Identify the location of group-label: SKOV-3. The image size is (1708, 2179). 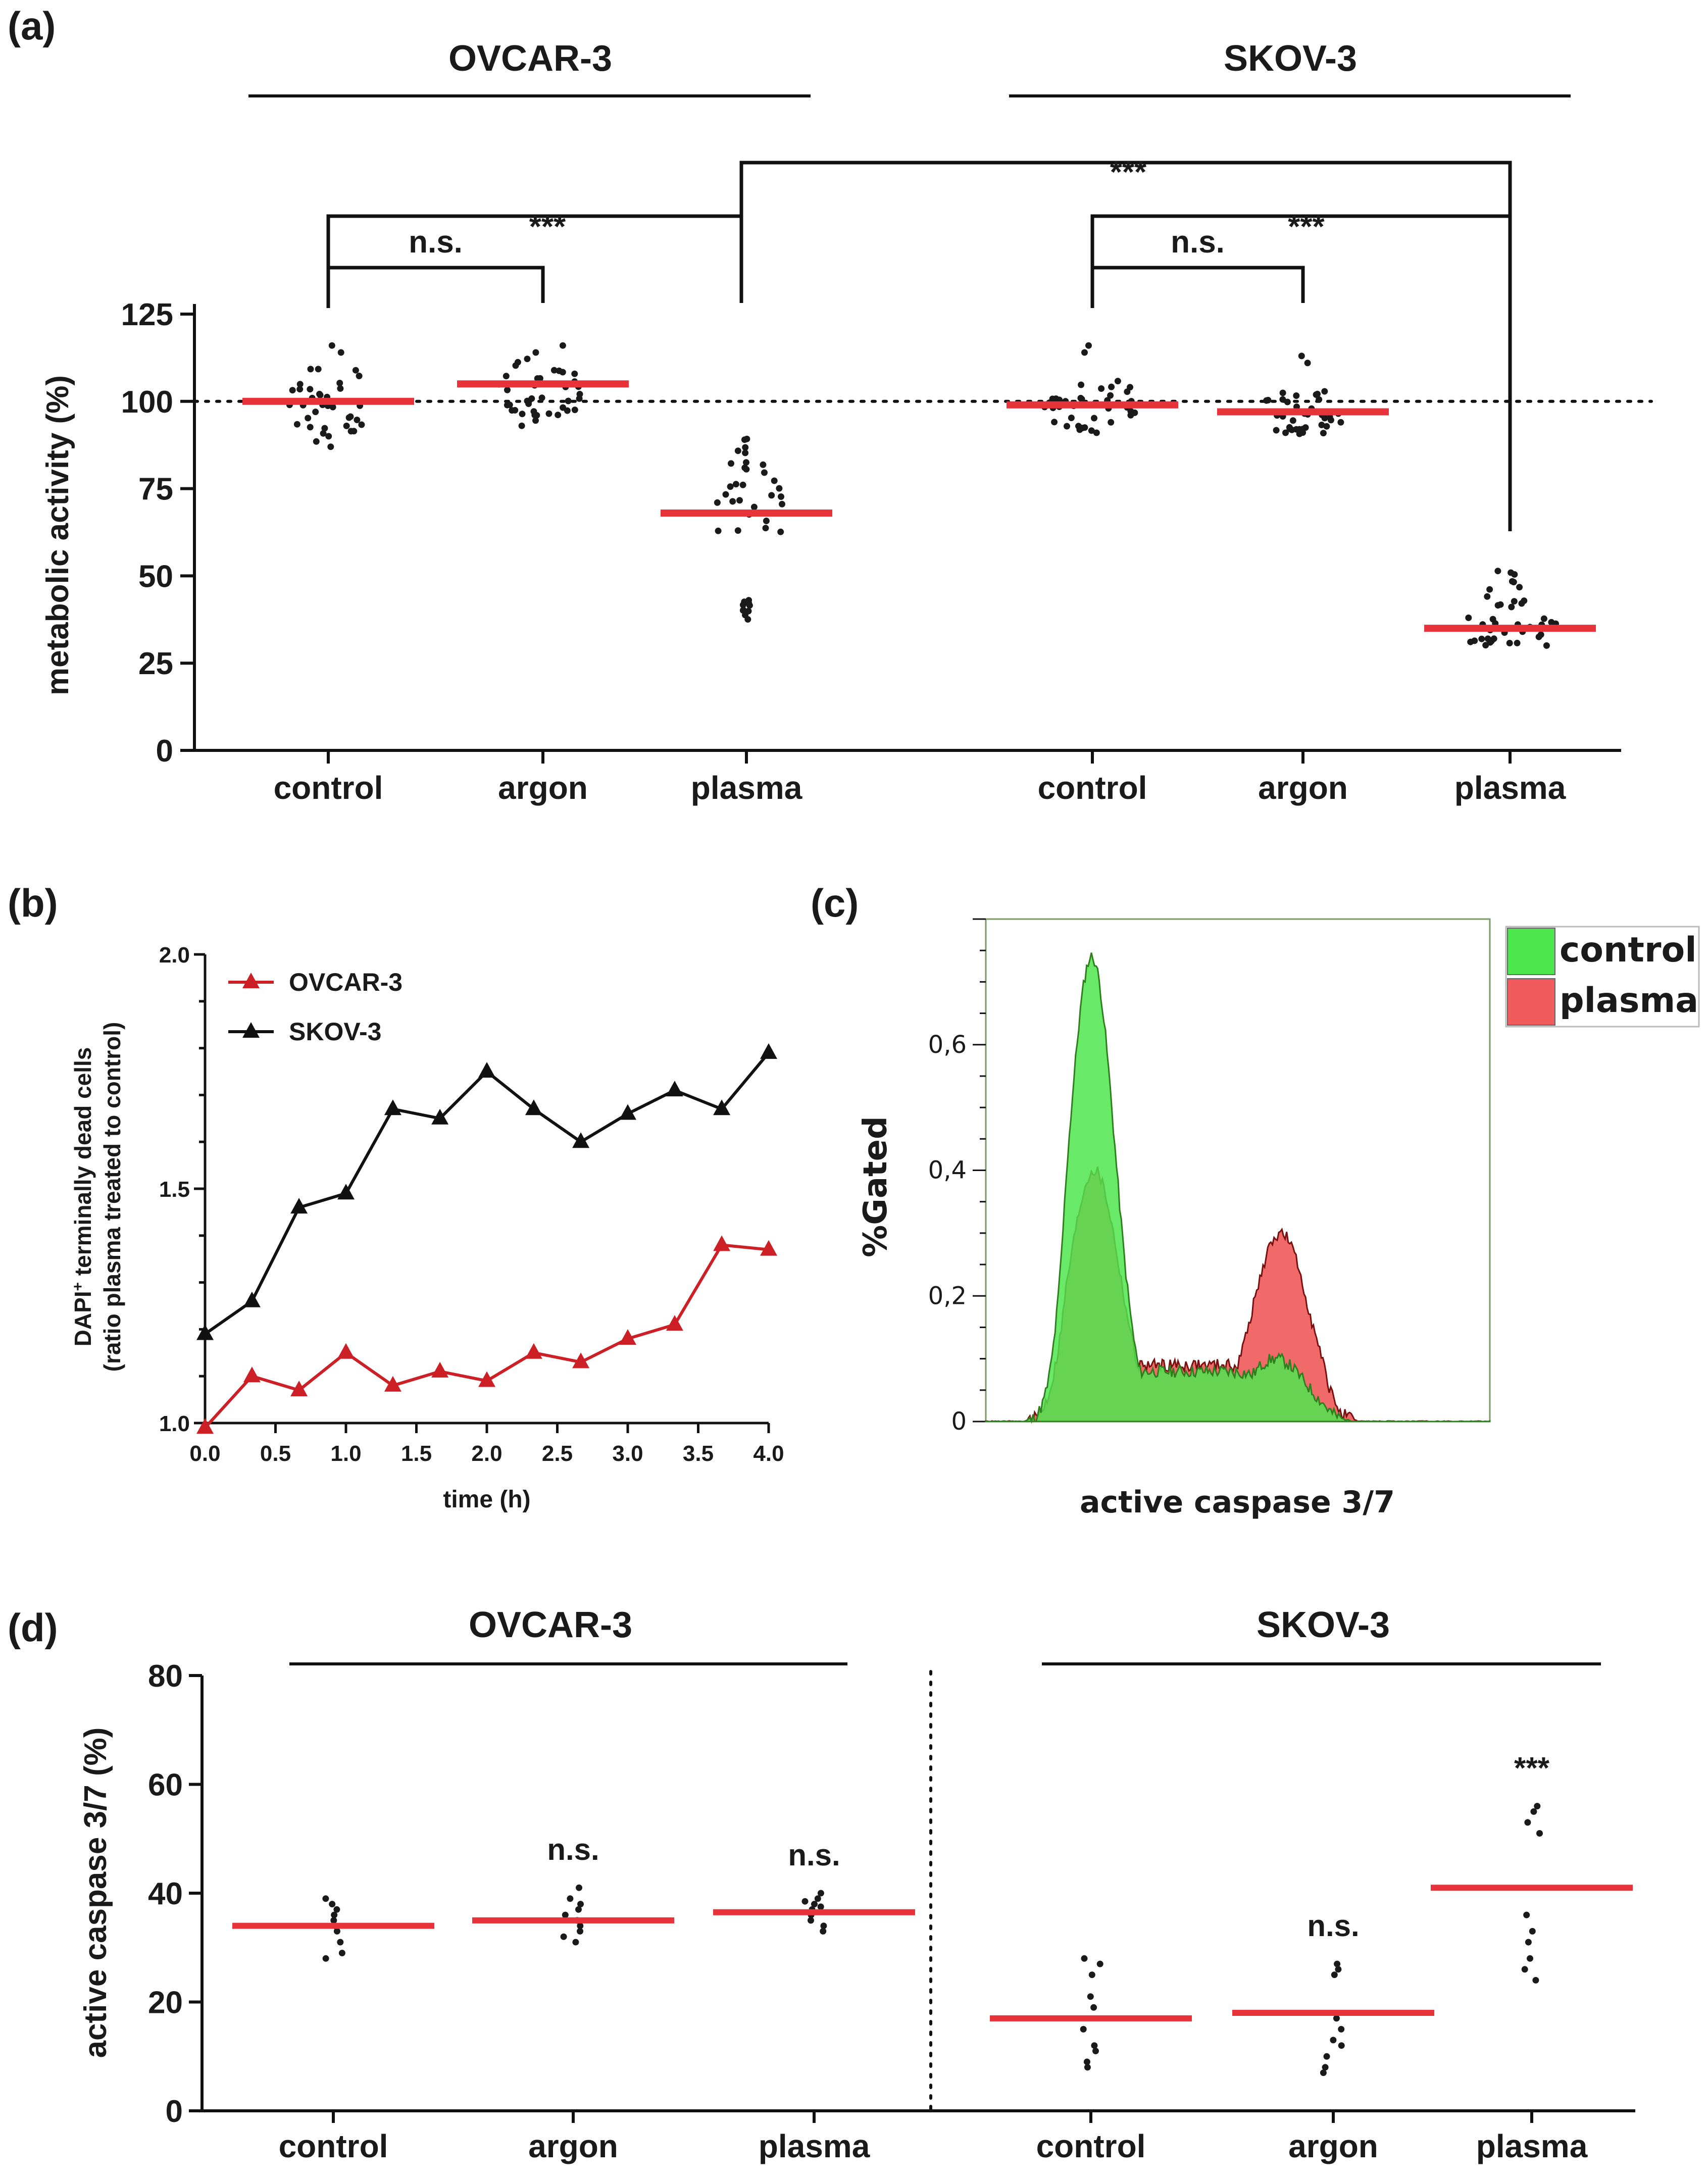
(1323, 1625).